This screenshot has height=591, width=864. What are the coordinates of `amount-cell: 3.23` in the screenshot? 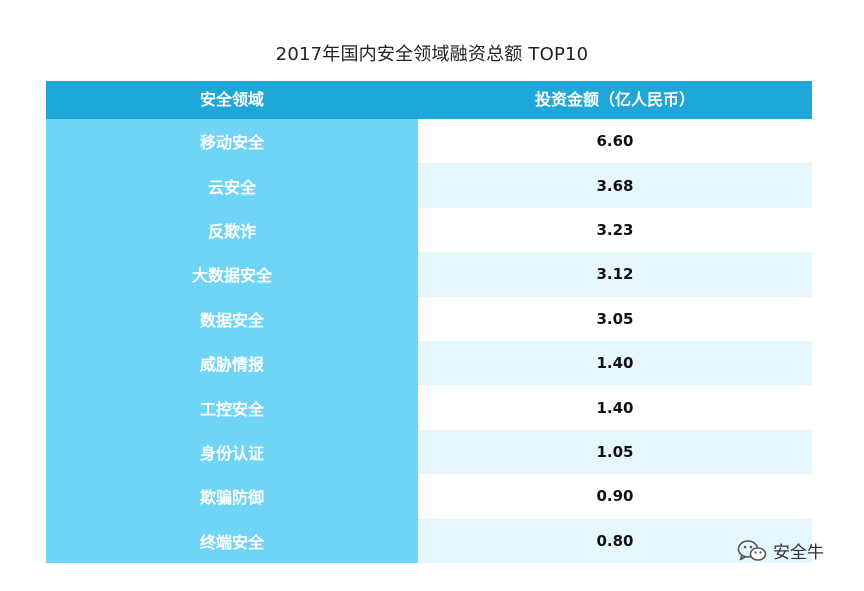 It's located at (615, 230).